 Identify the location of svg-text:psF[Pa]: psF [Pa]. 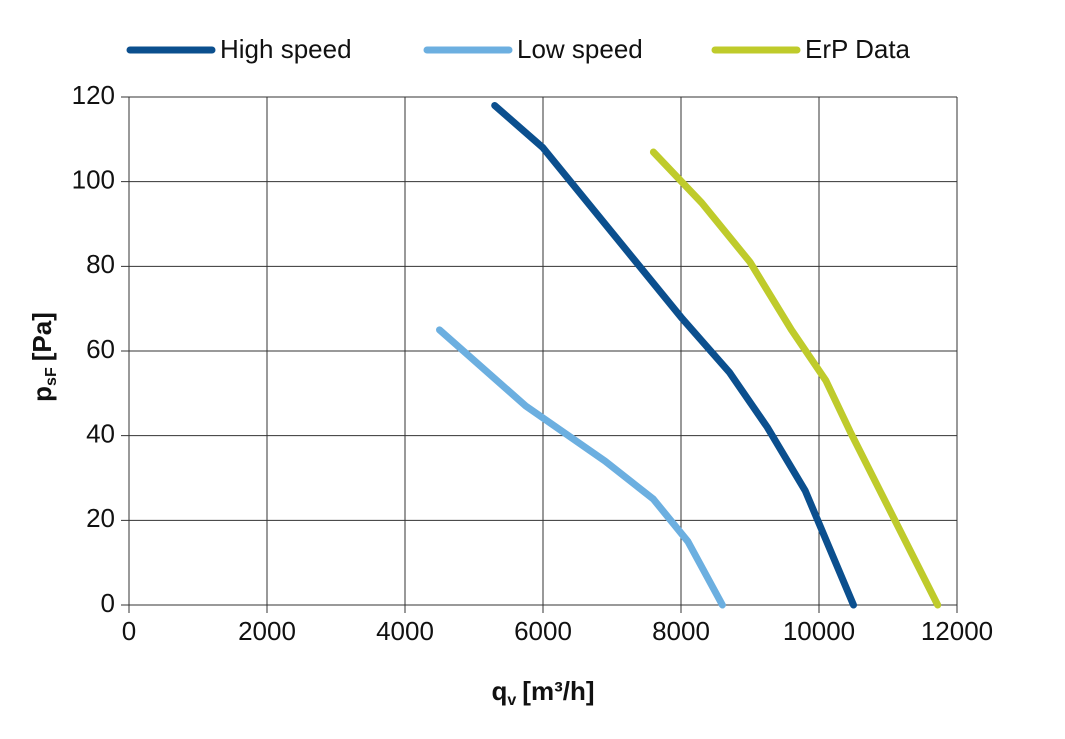
(43, 357).